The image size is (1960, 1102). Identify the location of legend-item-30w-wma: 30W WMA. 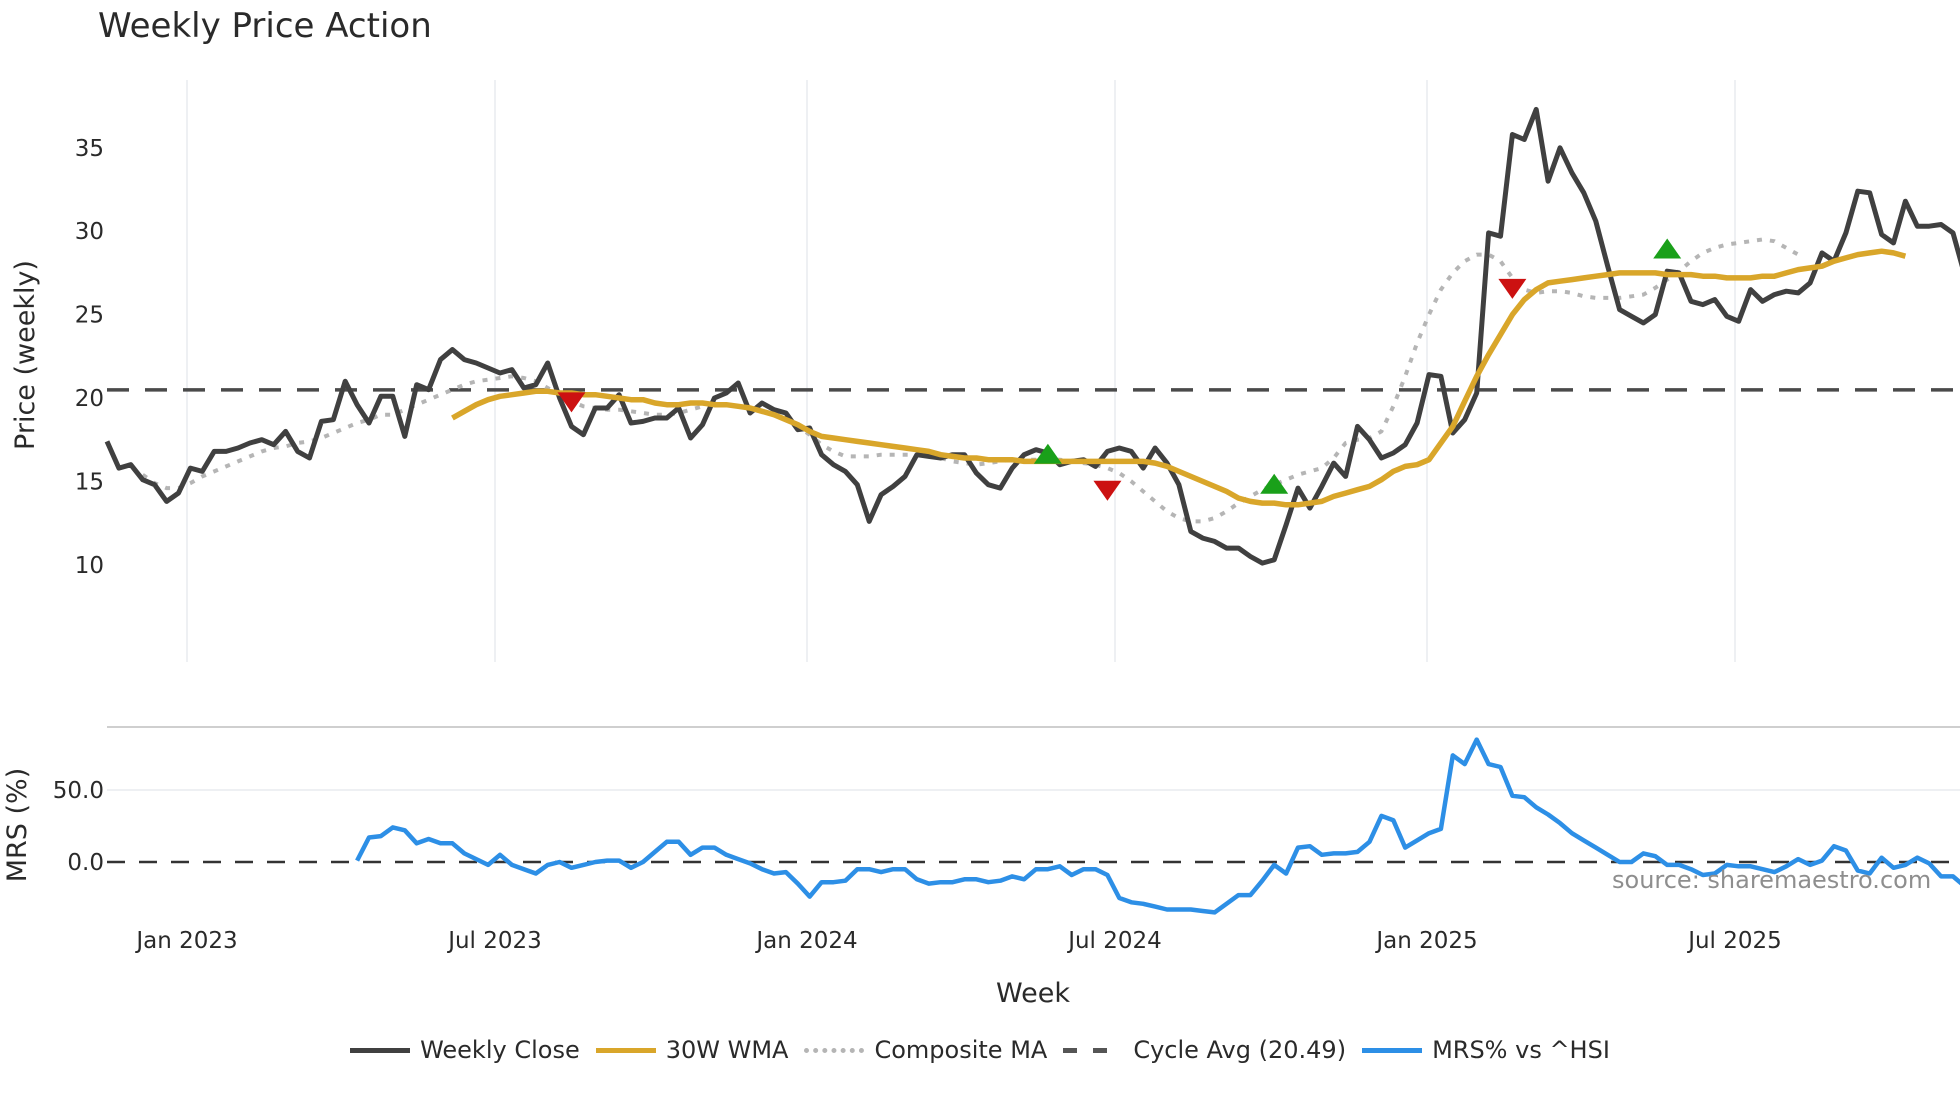
(692, 1050).